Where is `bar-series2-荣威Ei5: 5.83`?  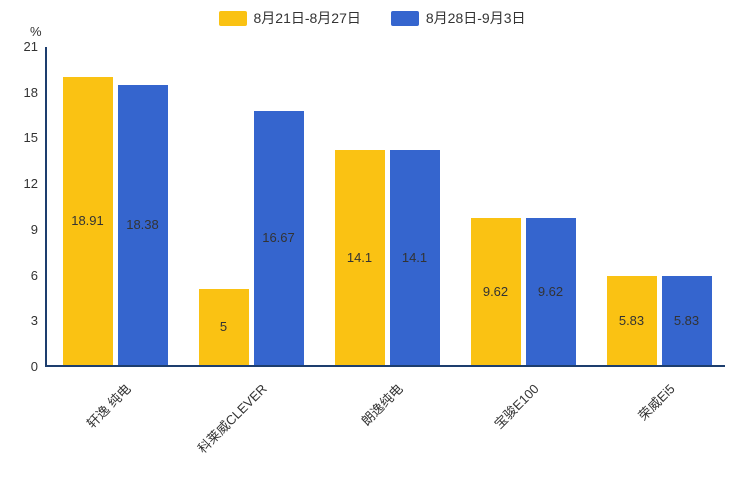
bar-series2-荣威Ei5: 5.83 is located at coordinates (686, 320).